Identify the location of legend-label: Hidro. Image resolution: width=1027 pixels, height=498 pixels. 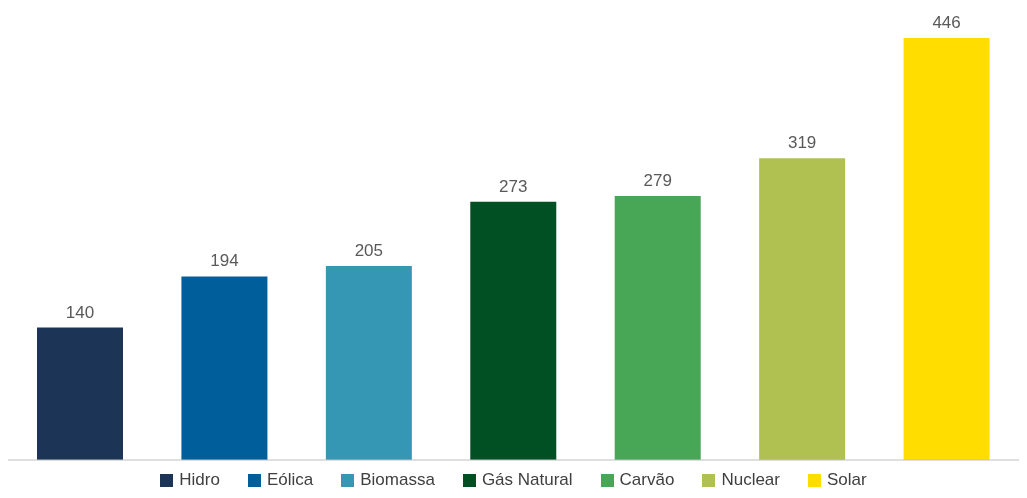
(199, 480).